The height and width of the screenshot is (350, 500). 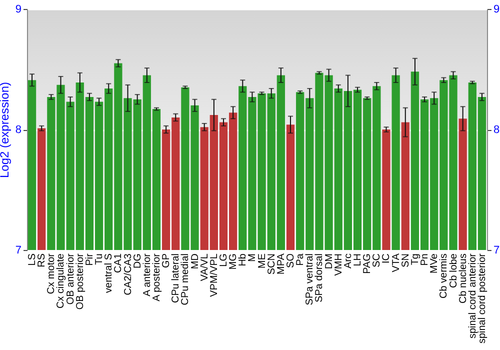 What do you see at coordinates (195, 262) in the screenshot?
I see `x-tick-label: MD` at bounding box center [195, 262].